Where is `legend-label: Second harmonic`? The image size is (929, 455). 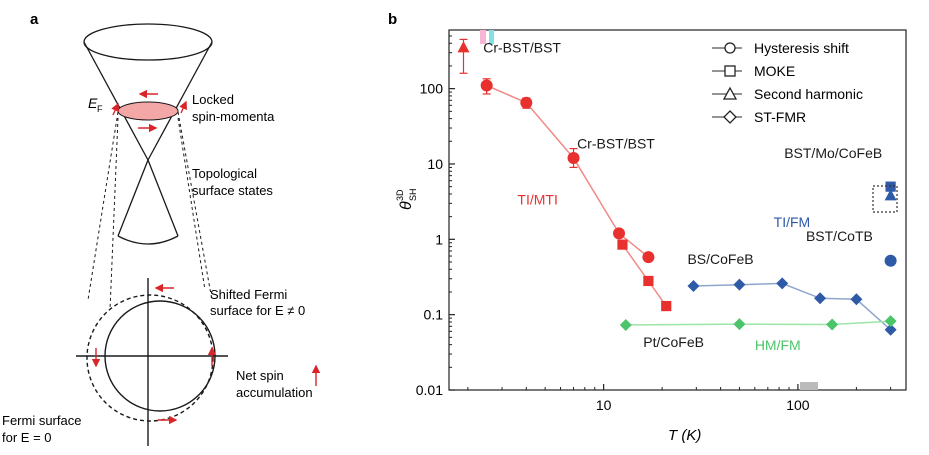
legend-label: Second harmonic is located at coordinates (808, 94).